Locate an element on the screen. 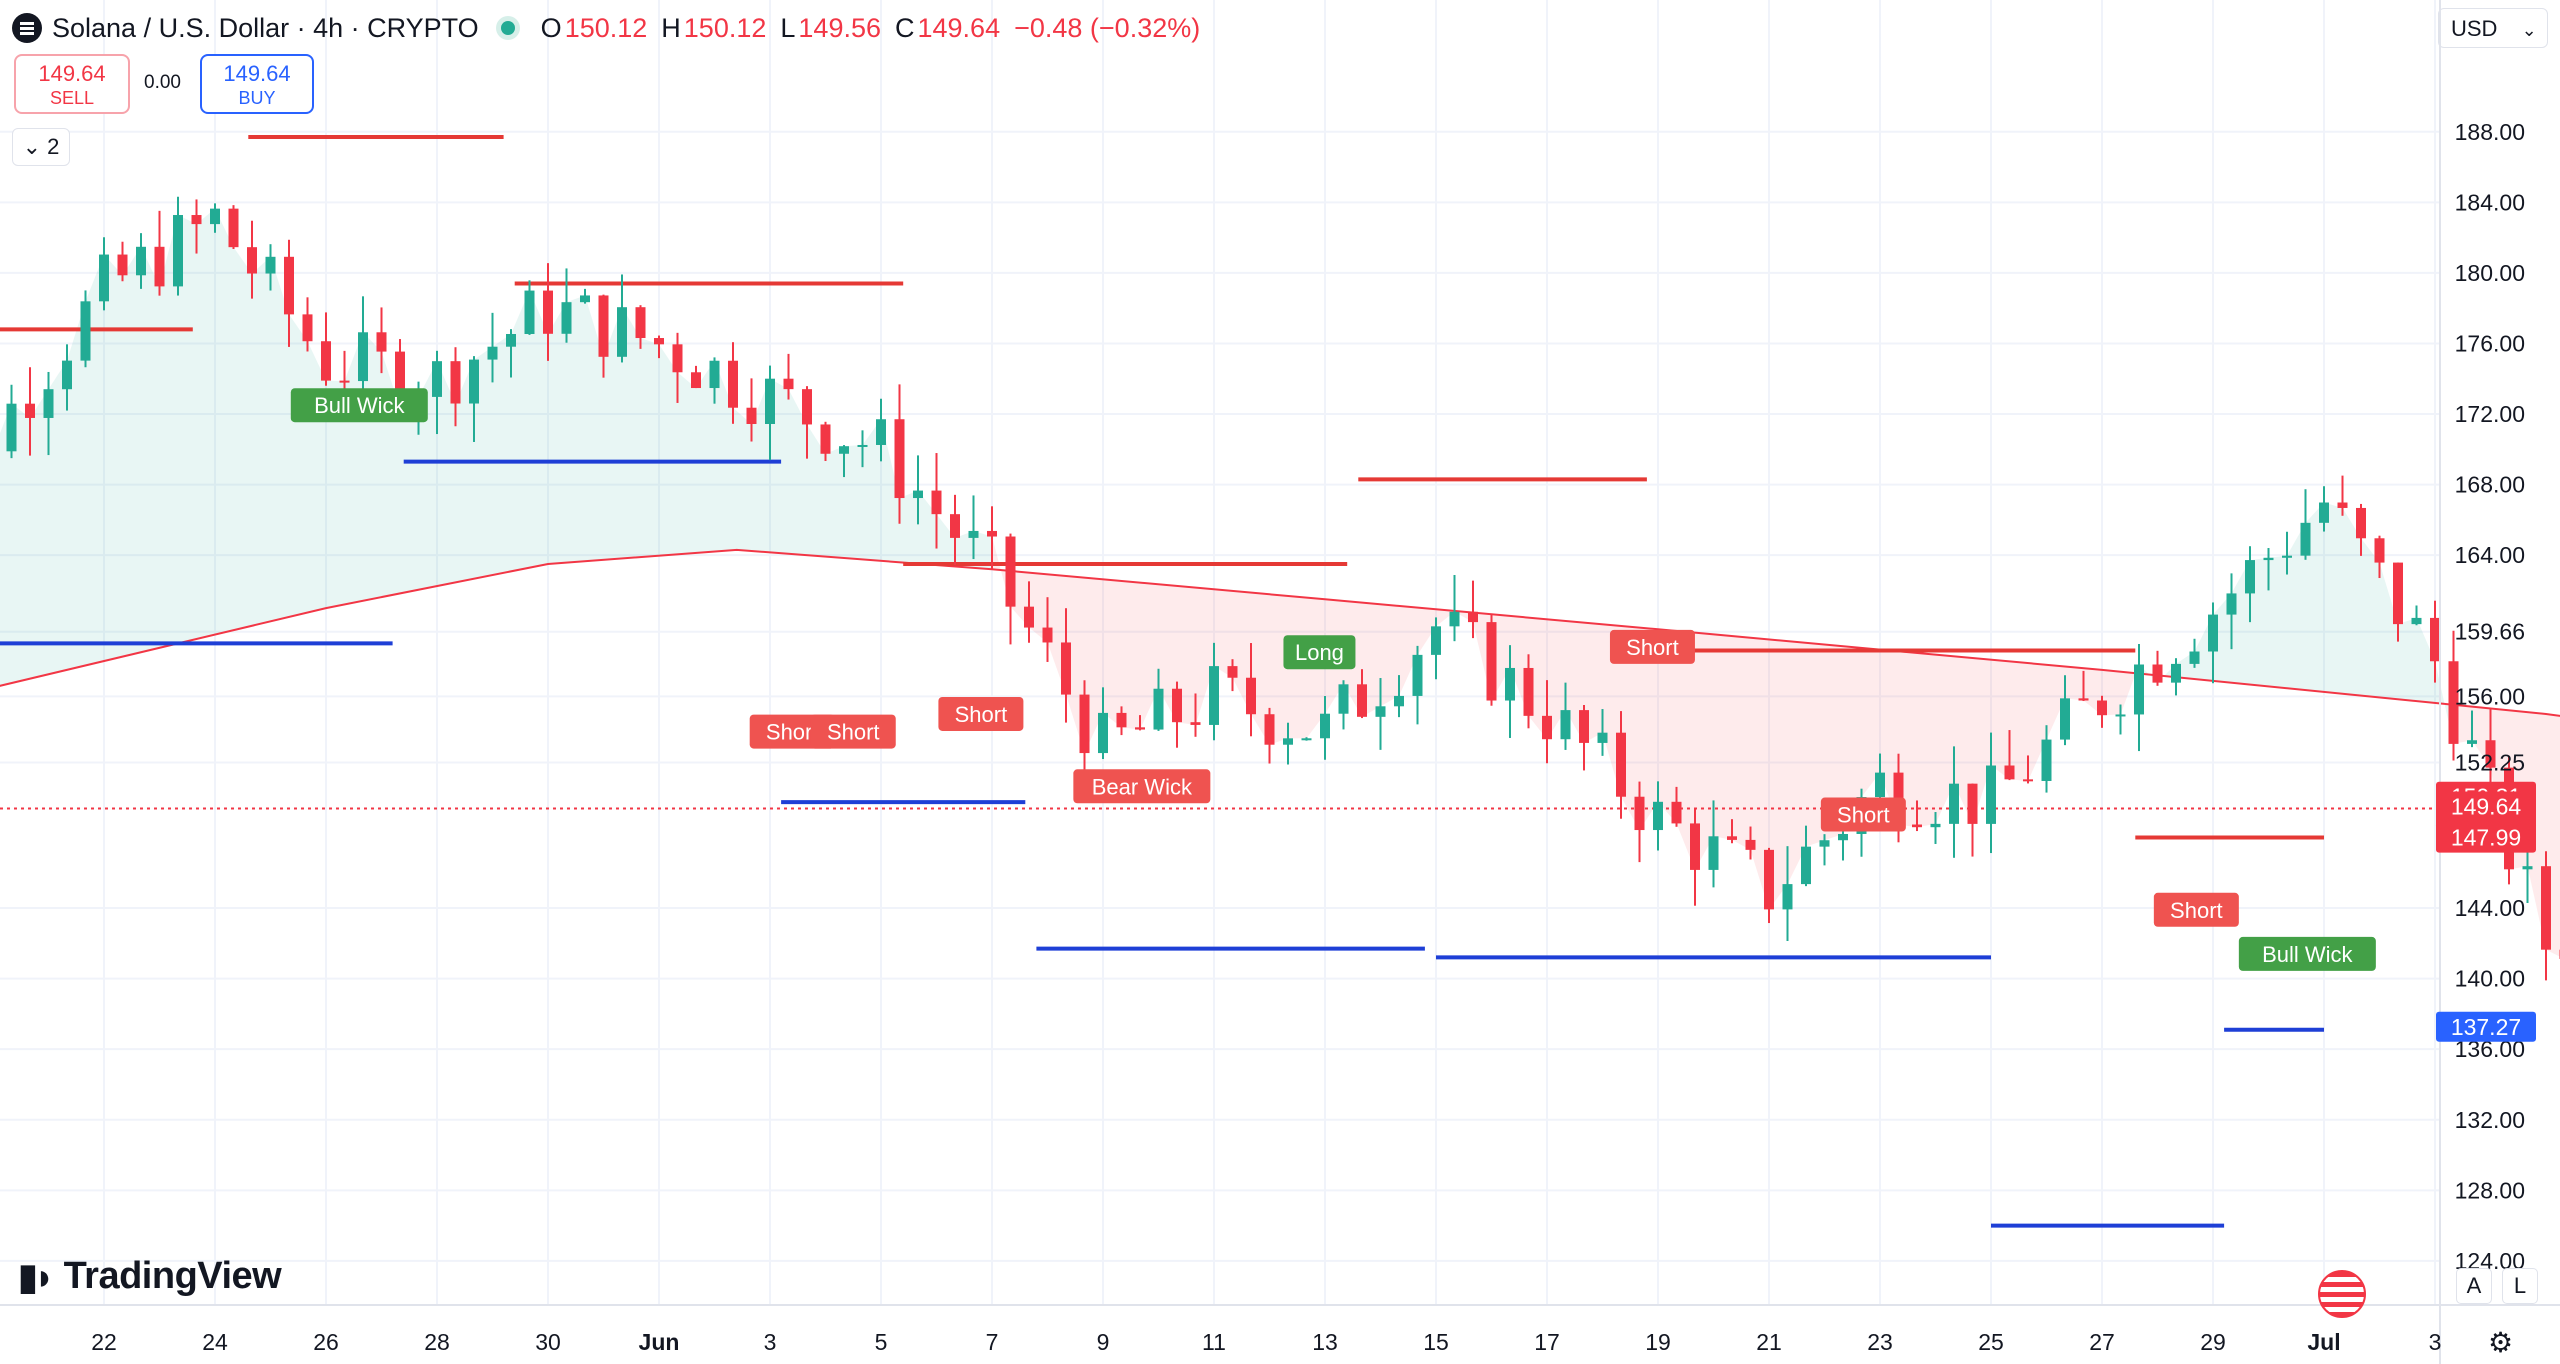 The width and height of the screenshot is (2560, 1364). x-tick-label: 15 is located at coordinates (1436, 1342).